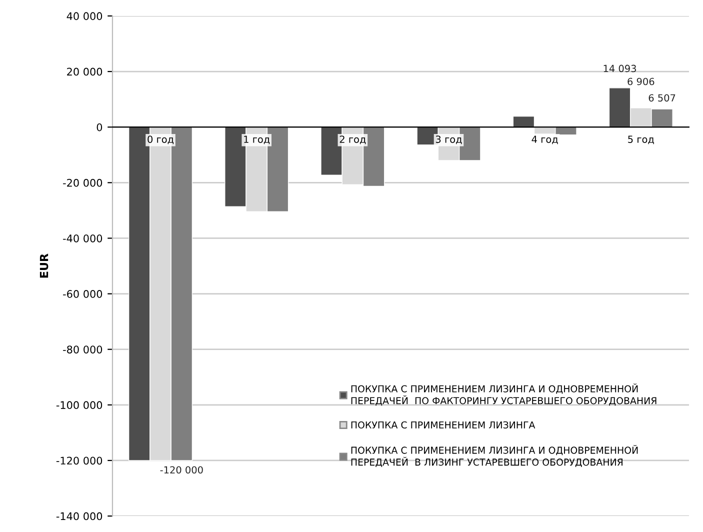 This screenshot has height=532, width=703. Describe the element at coordinates (181, 470) in the screenshot. I see `data-label: -120 000` at that location.